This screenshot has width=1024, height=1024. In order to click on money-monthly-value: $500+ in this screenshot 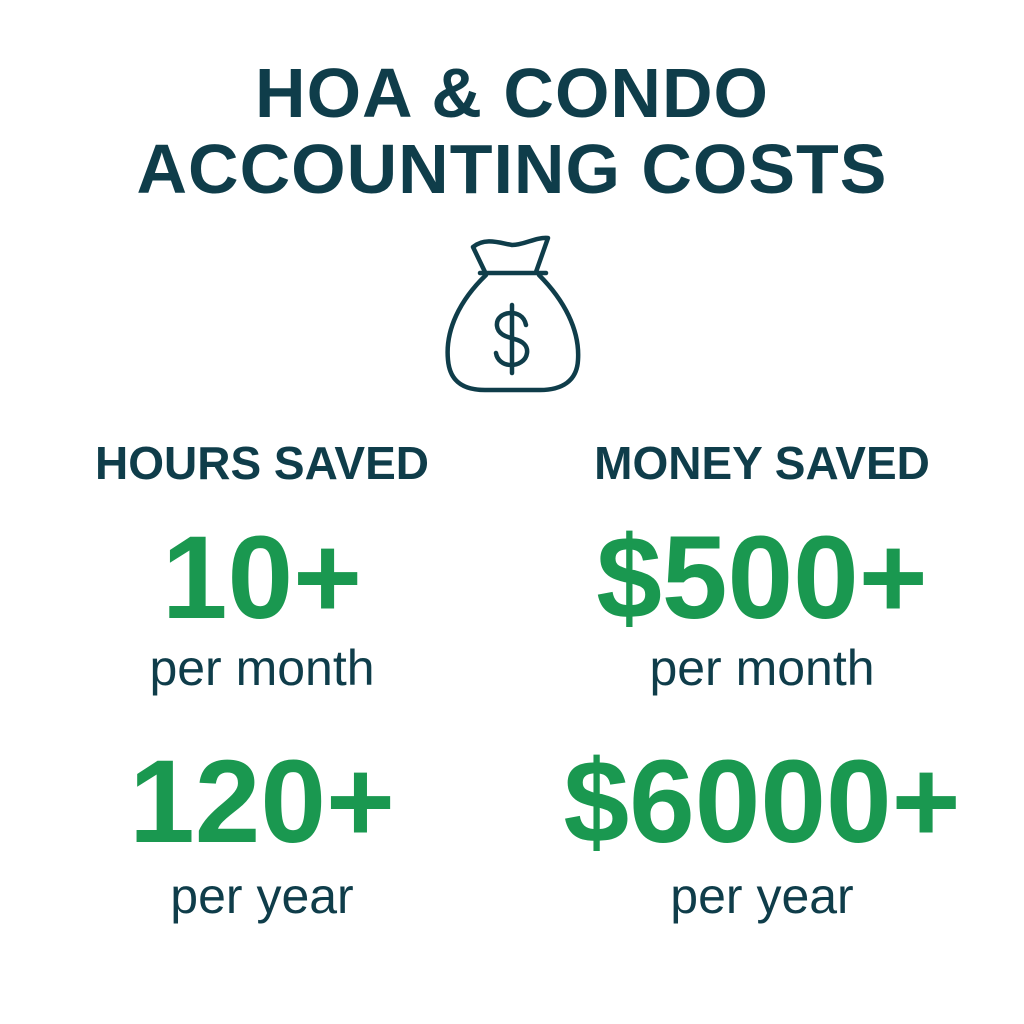, I will do `click(762, 578)`.